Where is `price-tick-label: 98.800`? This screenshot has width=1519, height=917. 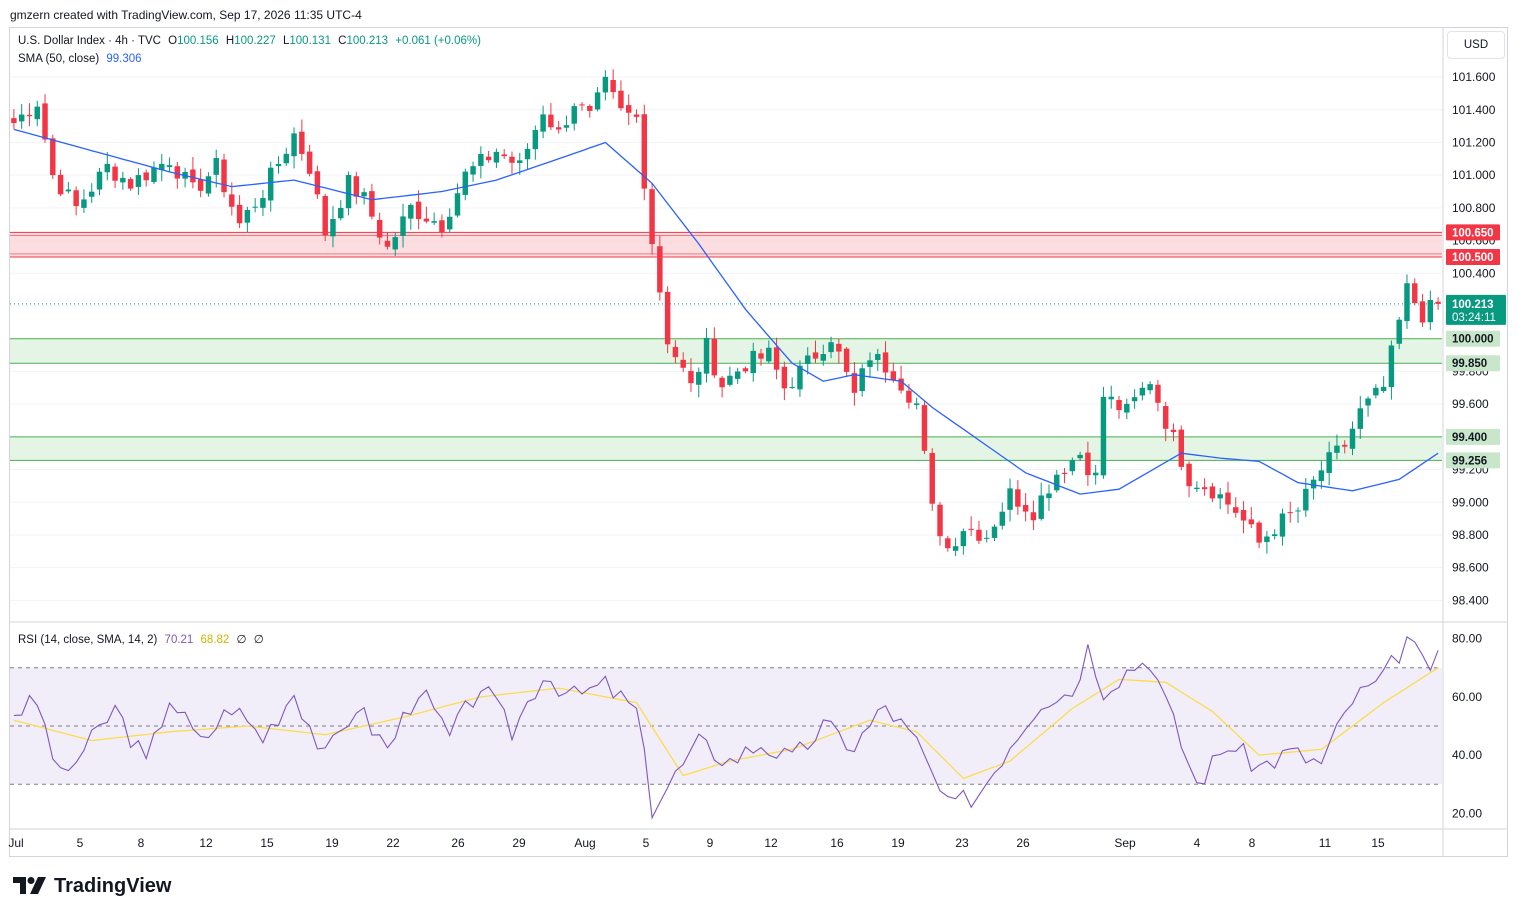
price-tick-label: 98.800 is located at coordinates (1470, 535).